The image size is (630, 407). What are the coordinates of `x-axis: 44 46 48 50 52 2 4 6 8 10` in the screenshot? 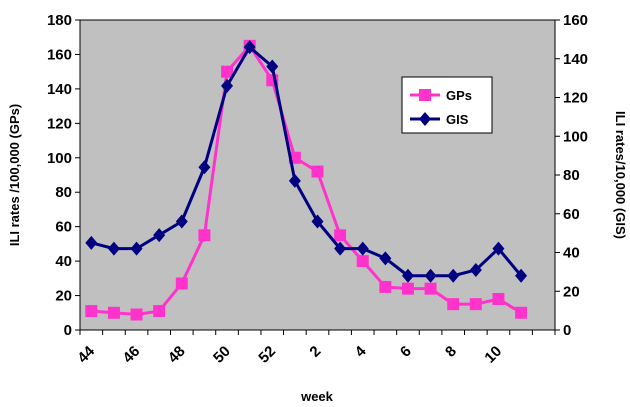 It's located at (315, 348).